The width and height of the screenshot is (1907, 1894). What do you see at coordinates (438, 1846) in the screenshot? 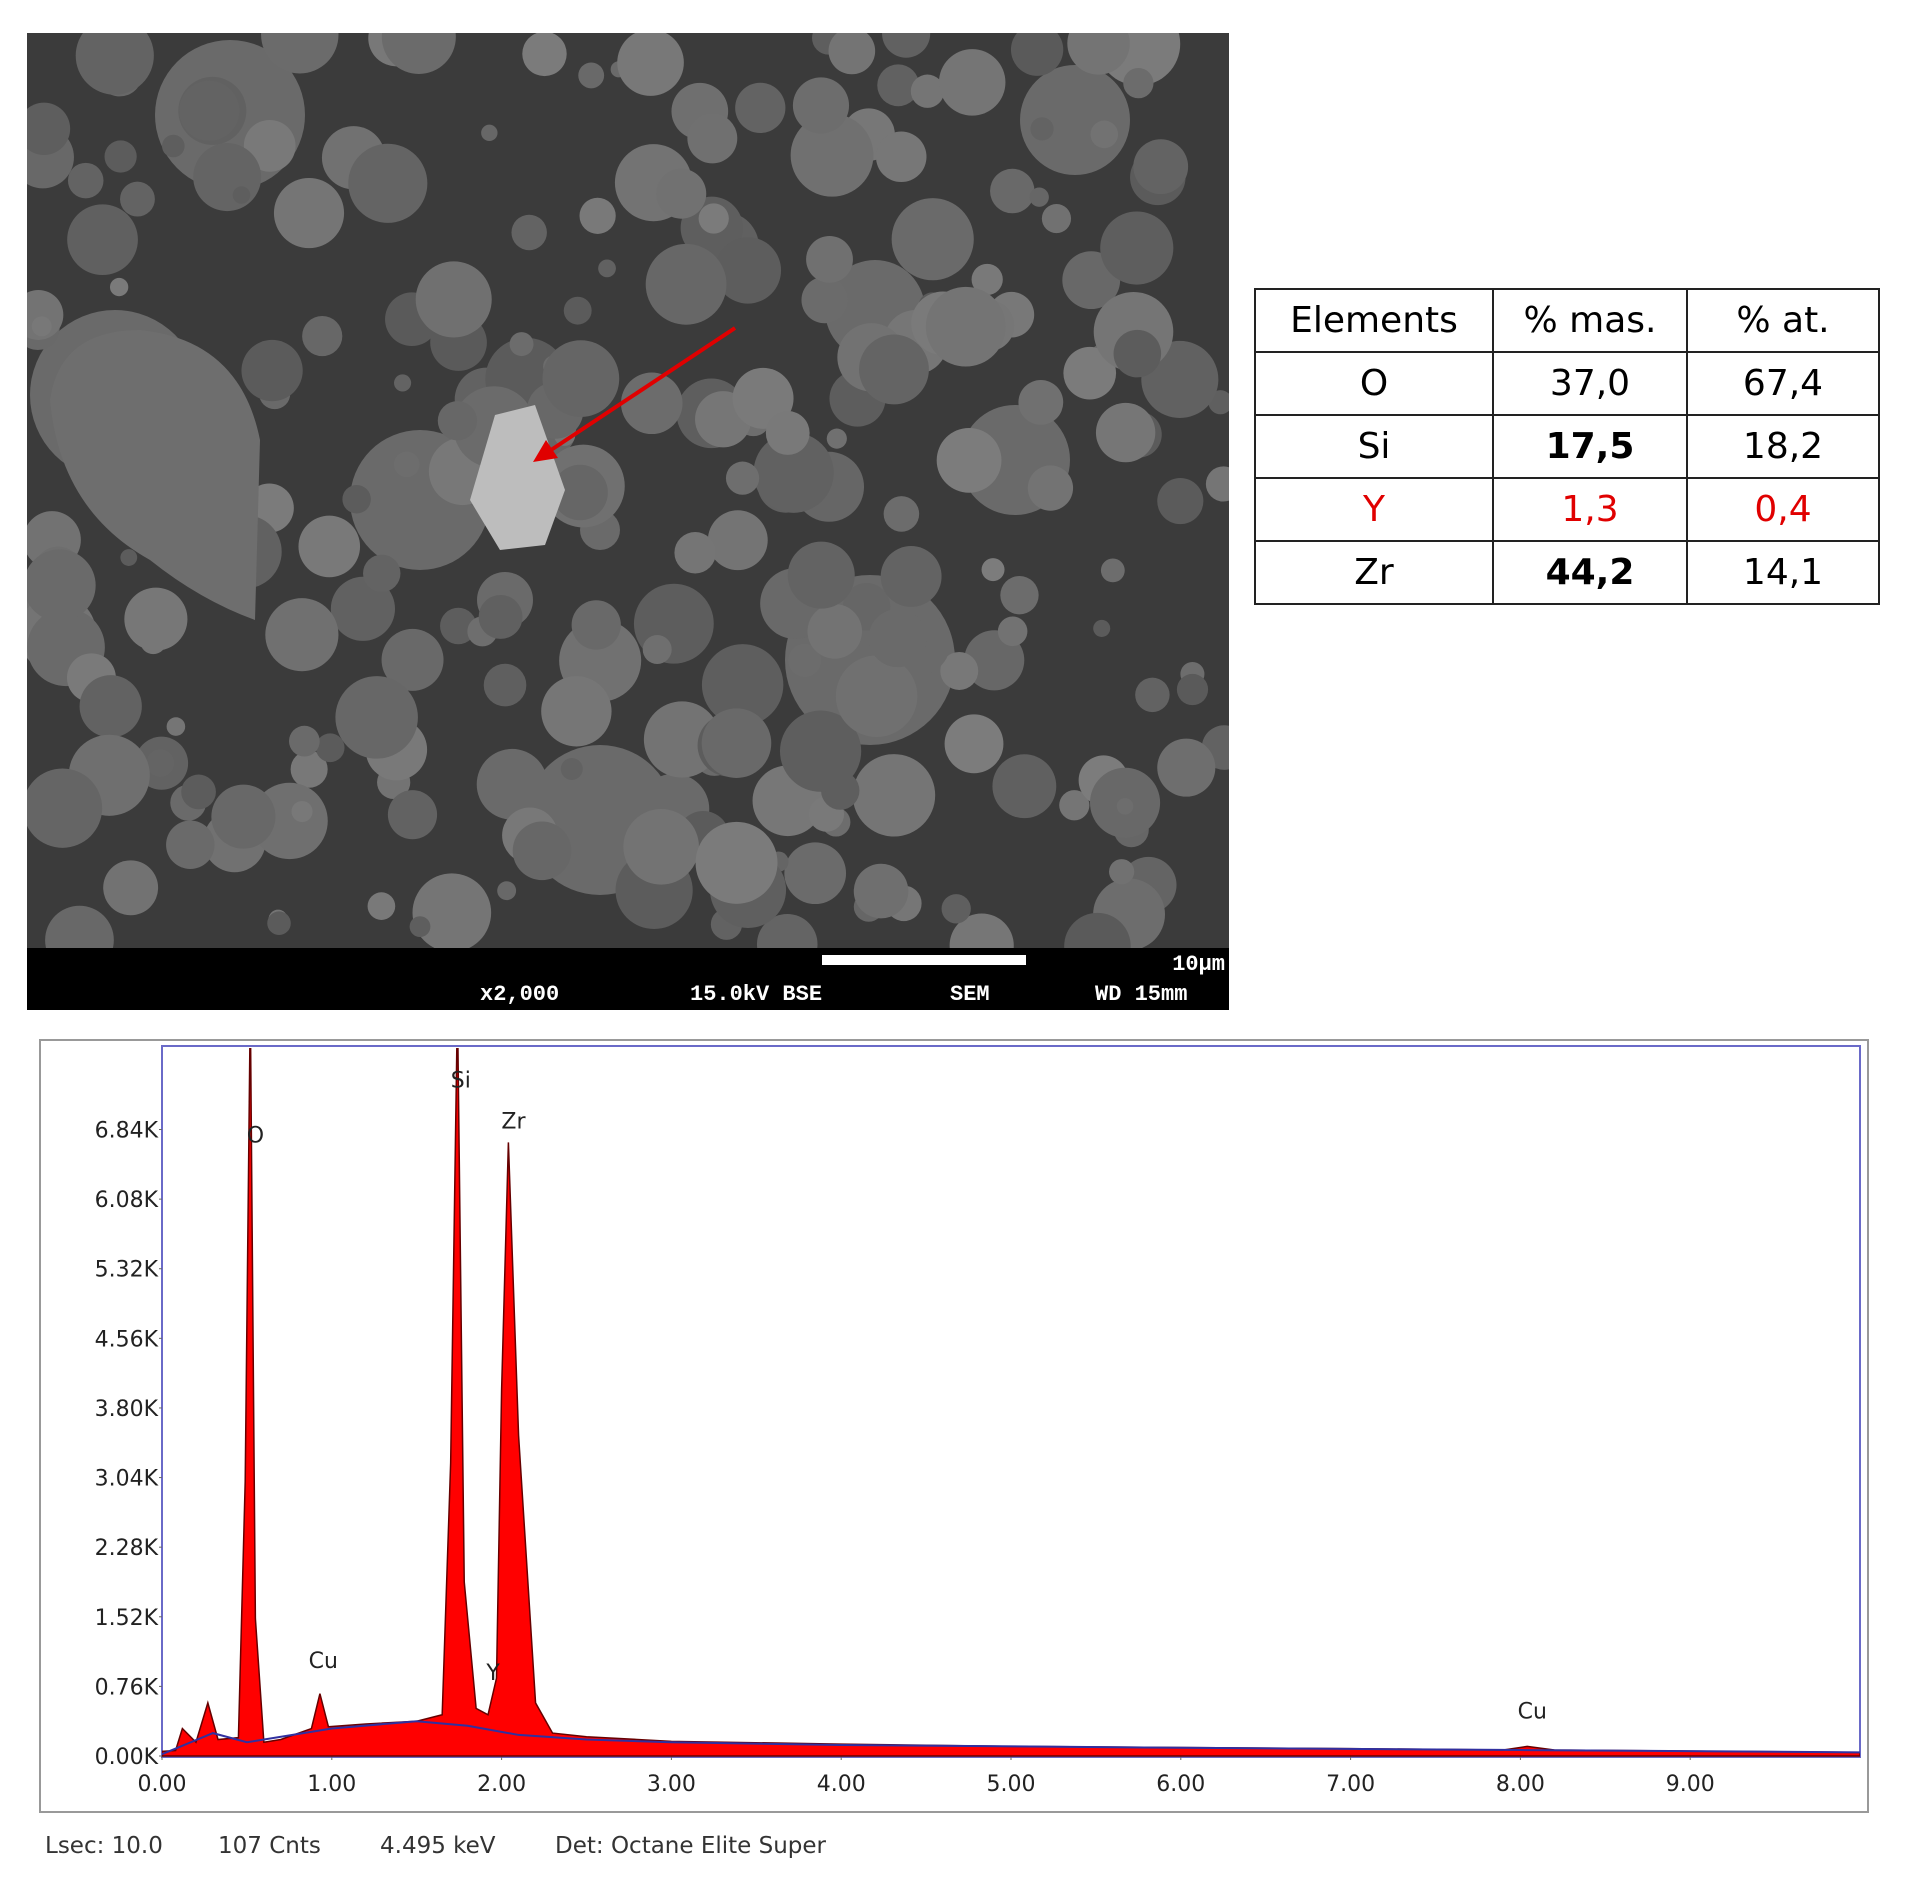
I see `footer-text: 4.495 keV` at bounding box center [438, 1846].